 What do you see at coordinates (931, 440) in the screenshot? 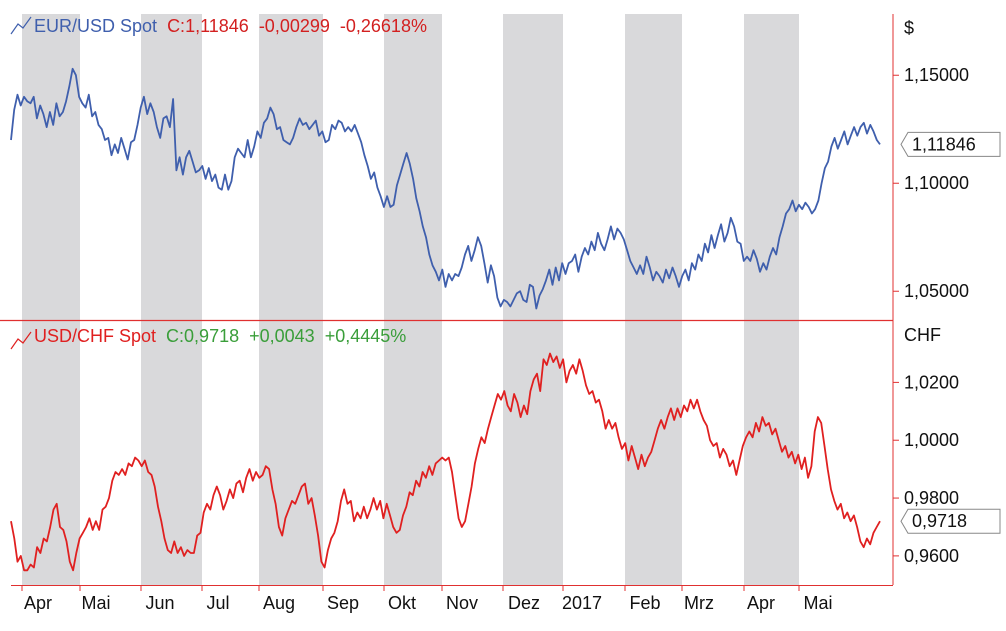
I see `y-tick-label: 1,0000` at bounding box center [931, 440].